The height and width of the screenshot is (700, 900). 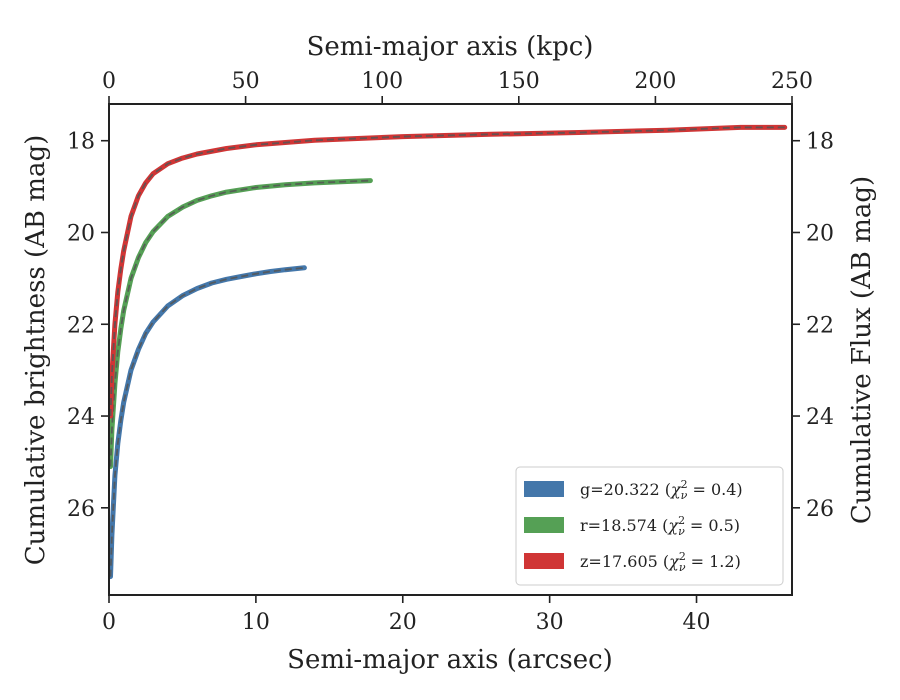 What do you see at coordinates (820, 509) in the screenshot?
I see `y2-tick-label: 26` at bounding box center [820, 509].